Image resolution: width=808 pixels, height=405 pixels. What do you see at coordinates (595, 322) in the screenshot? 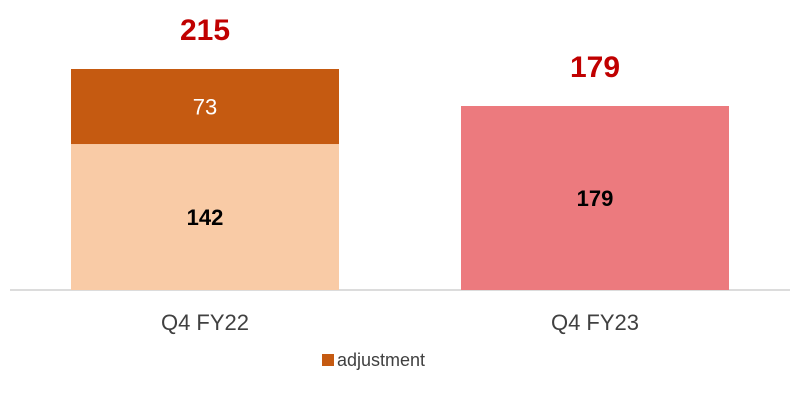
I see `x-tick-label: Q4 FY23` at bounding box center [595, 322].